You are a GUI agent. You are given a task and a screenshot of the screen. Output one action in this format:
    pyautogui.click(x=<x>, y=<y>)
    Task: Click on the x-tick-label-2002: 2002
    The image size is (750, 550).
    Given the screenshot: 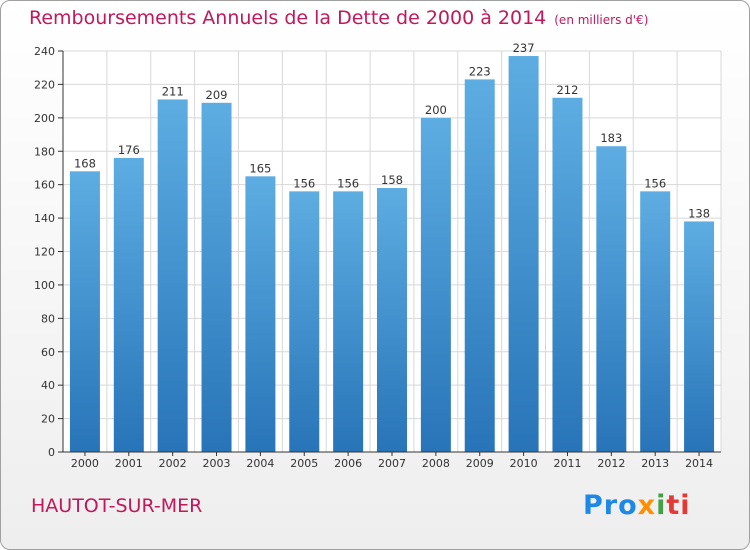 What is the action you would take?
    pyautogui.click(x=173, y=463)
    